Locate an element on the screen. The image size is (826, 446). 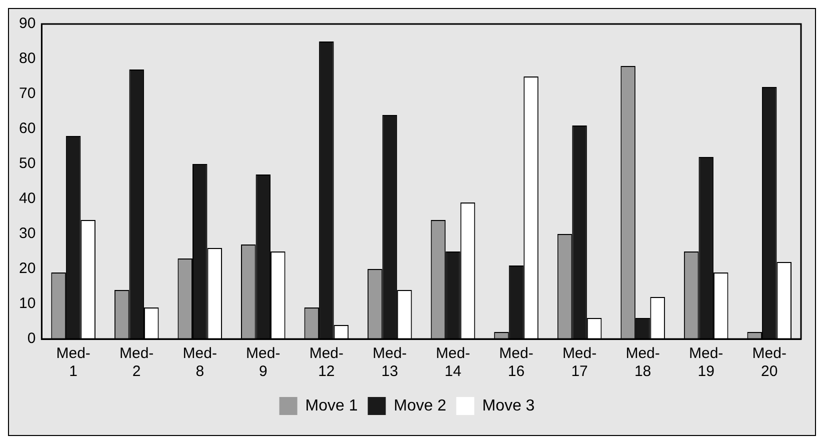
y-tick-label: 0 is located at coordinates (31, 339).